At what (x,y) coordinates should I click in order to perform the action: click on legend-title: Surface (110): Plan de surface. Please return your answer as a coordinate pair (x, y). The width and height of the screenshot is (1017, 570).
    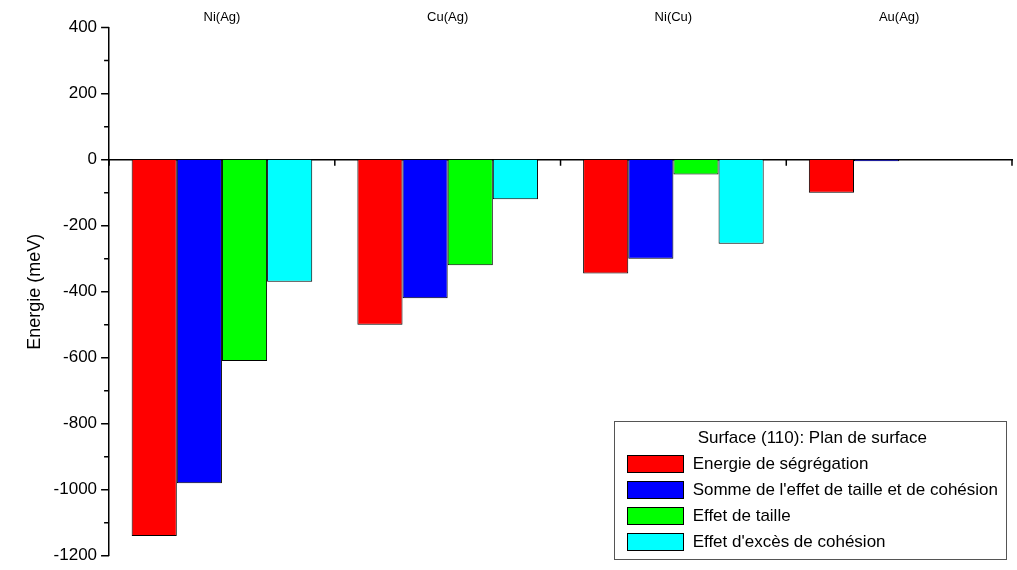
    Looking at the image, I should click on (812, 438).